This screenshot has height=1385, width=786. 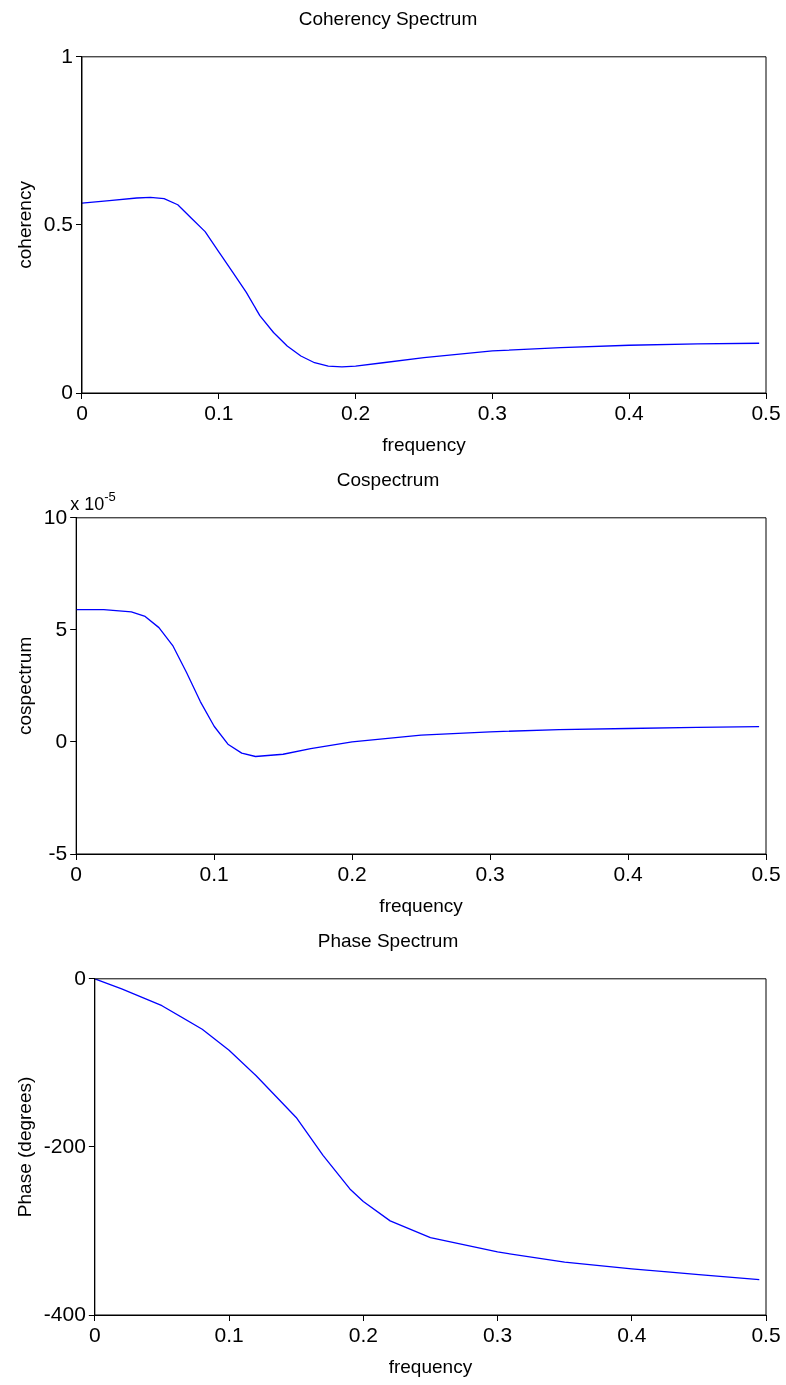 What do you see at coordinates (24, 1147) in the screenshot?
I see `y-axis-title: Phase (degrees)` at bounding box center [24, 1147].